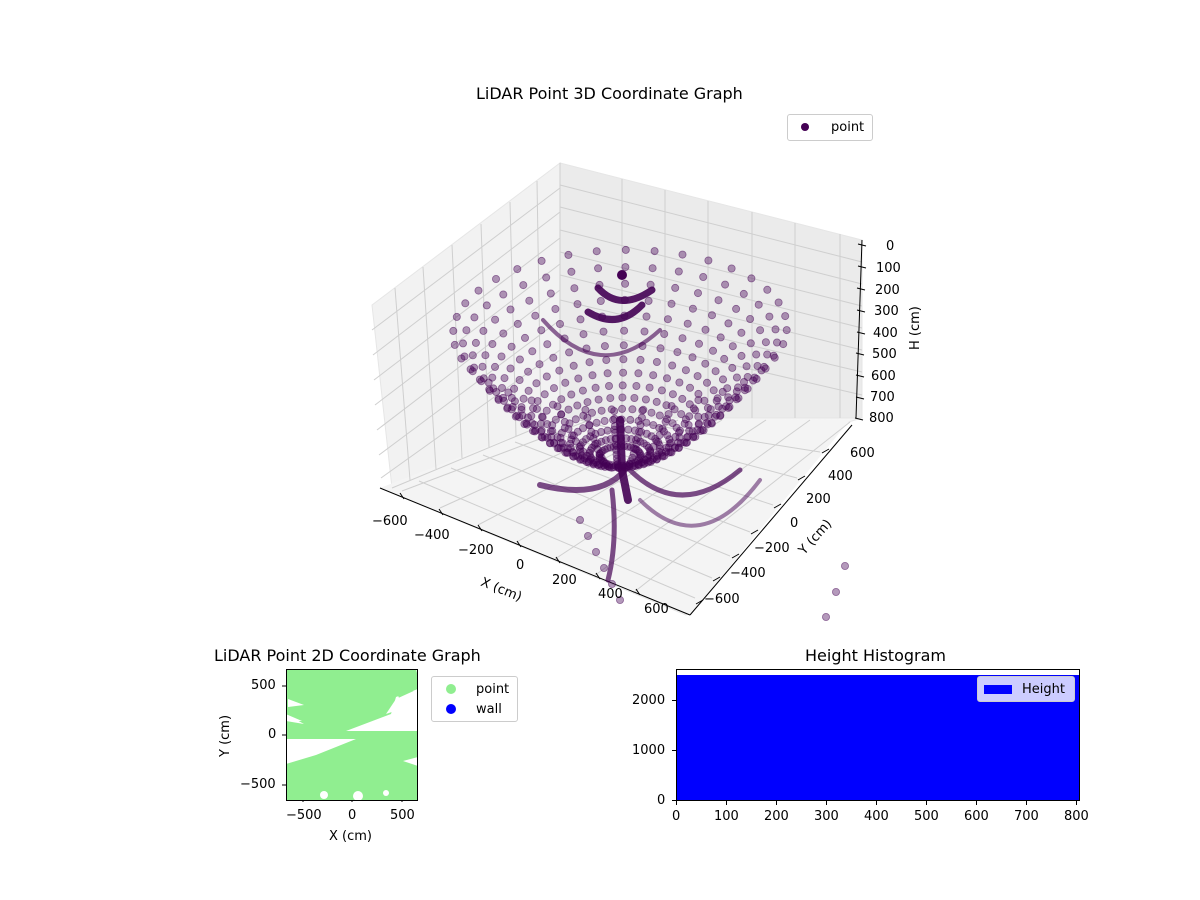 This screenshot has height=900, width=1200. What do you see at coordinates (875, 655) in the screenshot?
I see `hist-title: Height Histogram` at bounding box center [875, 655].